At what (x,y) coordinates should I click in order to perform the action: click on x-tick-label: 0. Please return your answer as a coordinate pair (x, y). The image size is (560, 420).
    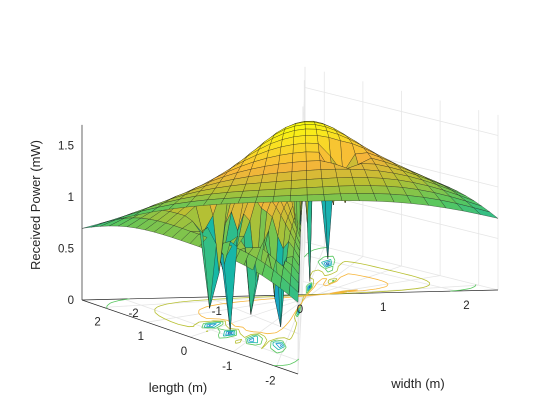
    Looking at the image, I should click on (184, 352).